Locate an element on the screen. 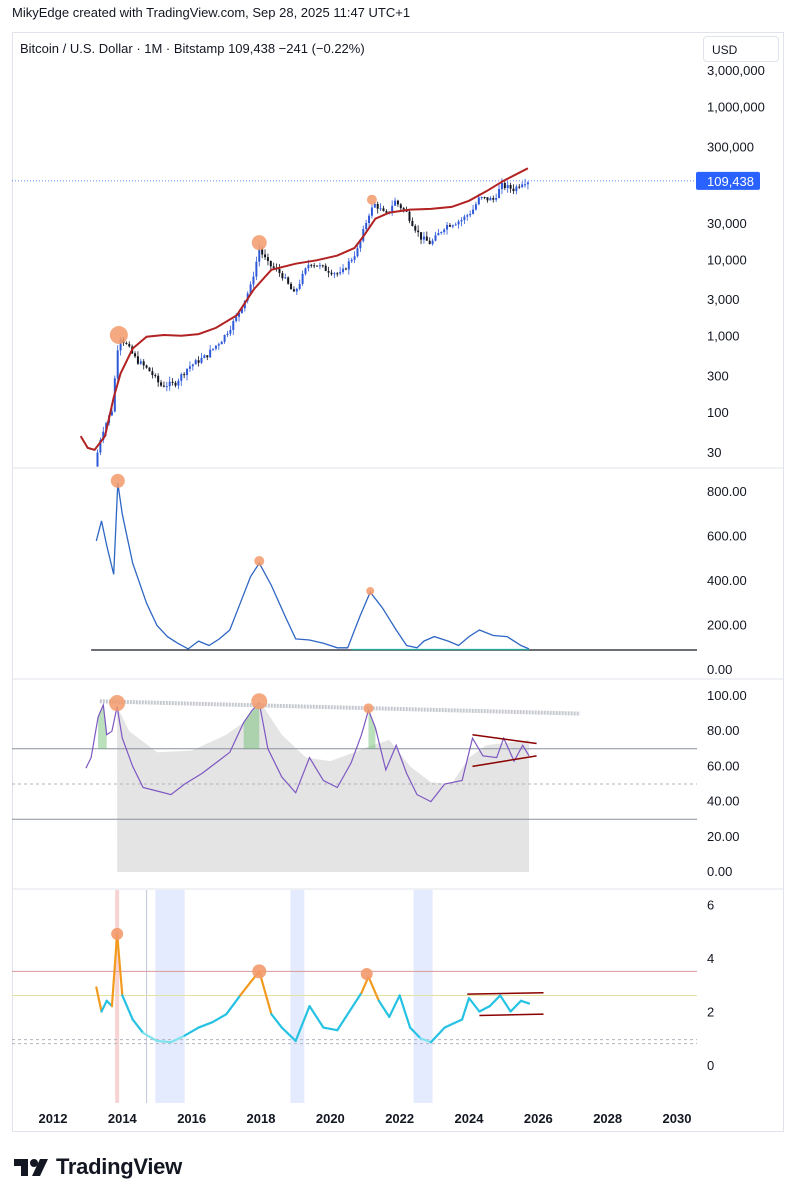 Image resolution: width=796 pixels, height=1200 pixels. price-axis-tick: 1,000,000 is located at coordinates (736, 106).